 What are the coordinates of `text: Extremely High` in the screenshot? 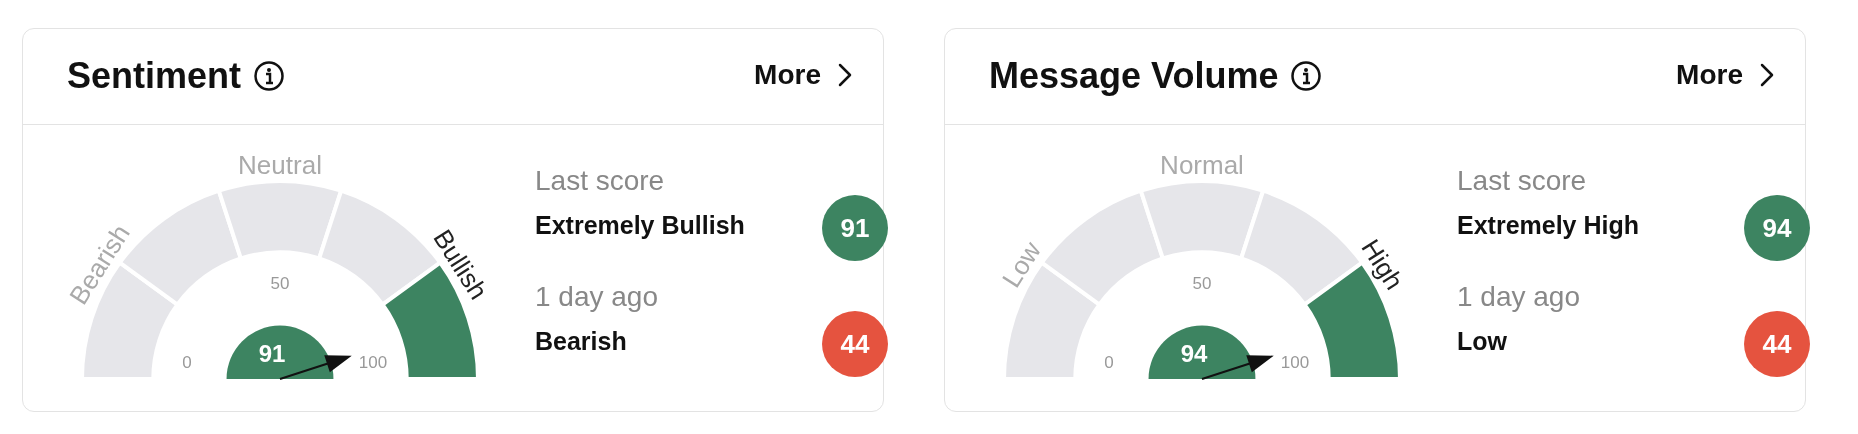 It's located at (1548, 225).